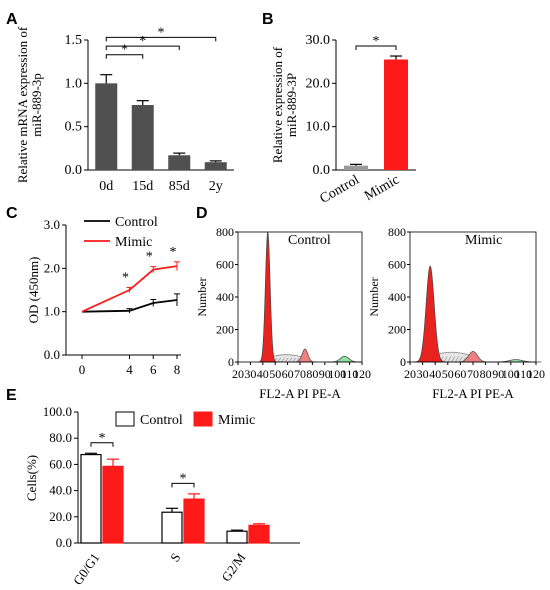 The height and width of the screenshot is (590, 550). What do you see at coordinates (203, 419) in the screenshot?
I see `panel-e-legend-swatch-mimic` at bounding box center [203, 419].